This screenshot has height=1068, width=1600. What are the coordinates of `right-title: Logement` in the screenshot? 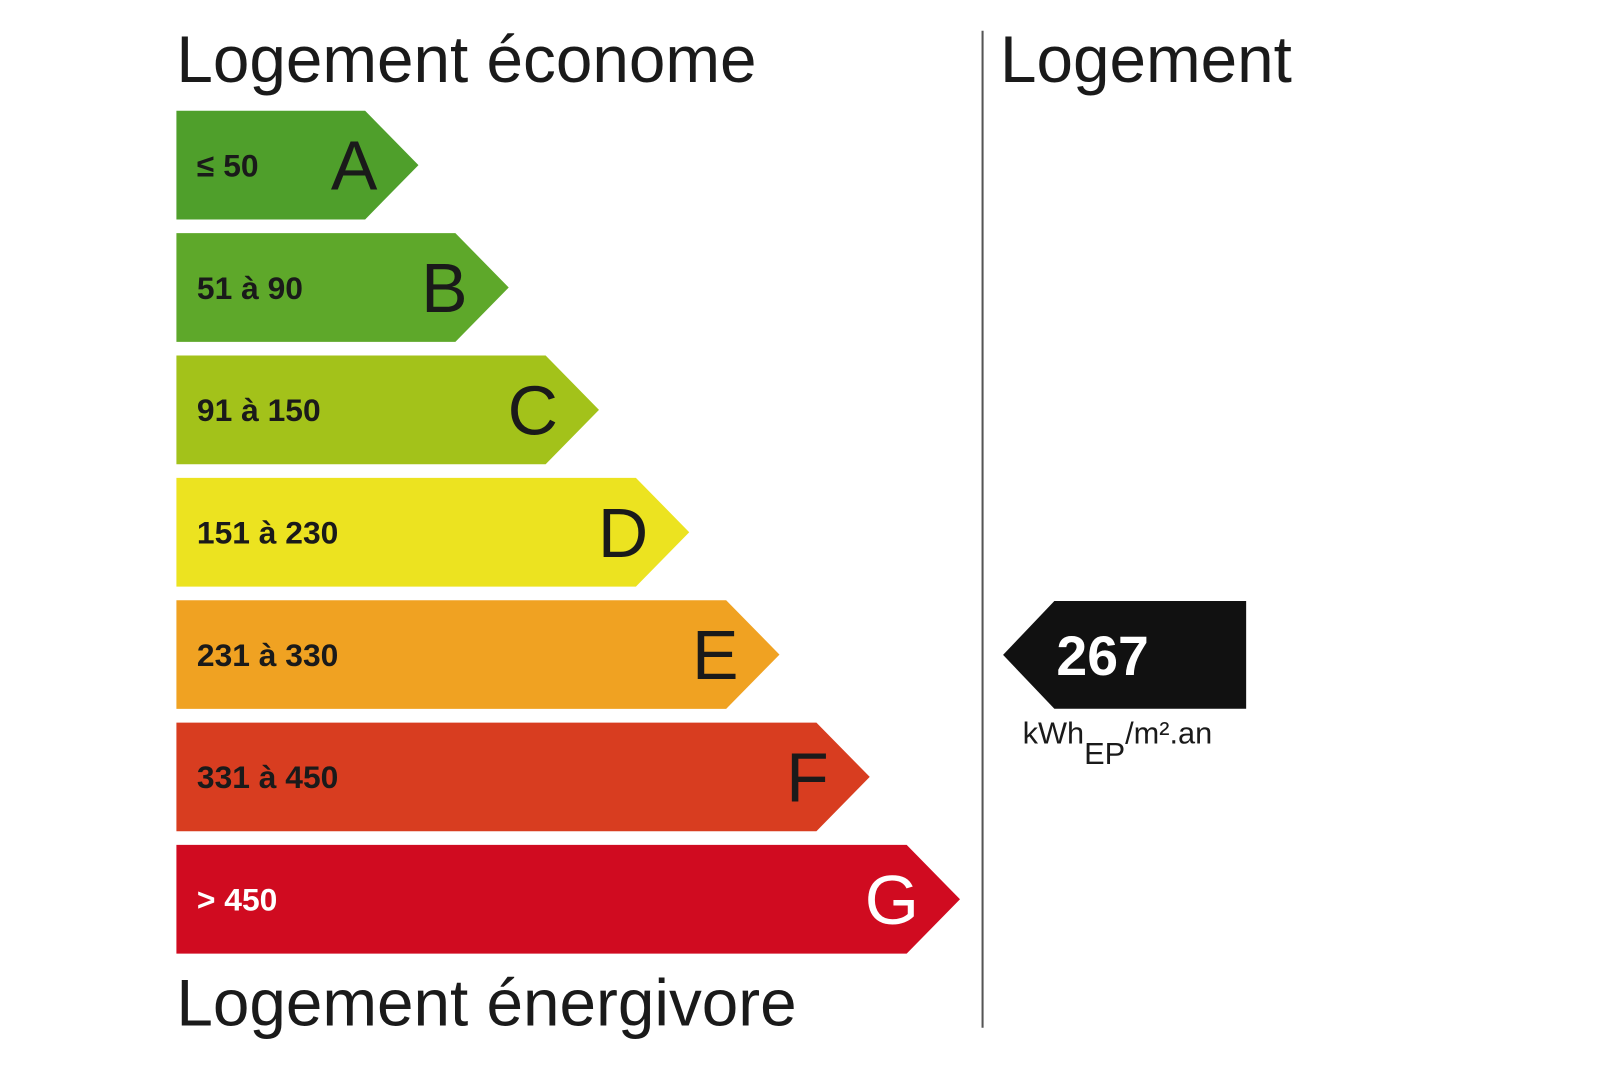 It's located at (1146, 59).